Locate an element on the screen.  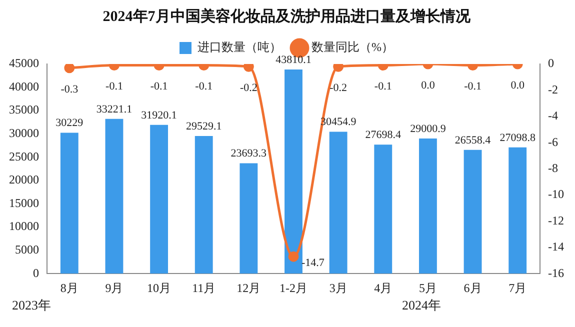
data-label: 26558.4 is located at coordinates (473, 140).